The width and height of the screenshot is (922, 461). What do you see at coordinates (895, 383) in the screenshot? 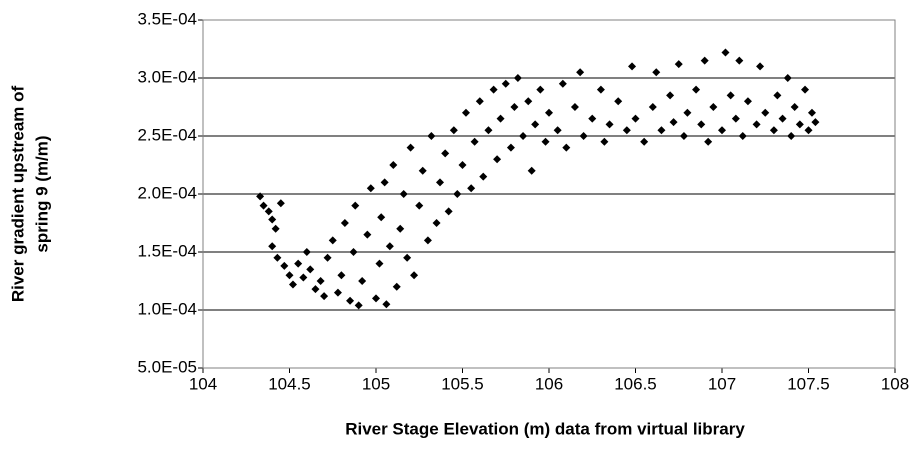
I see `x-tick-label: 108` at bounding box center [895, 383].